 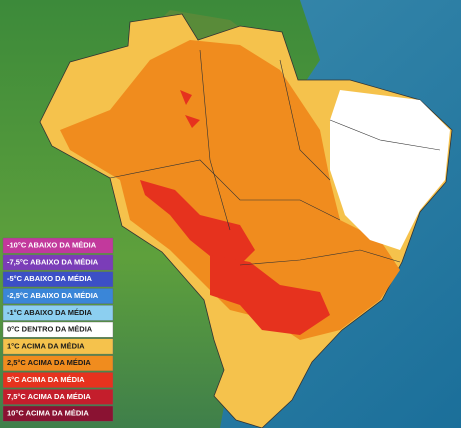 I want to click on spots, so click(x=190, y=109).